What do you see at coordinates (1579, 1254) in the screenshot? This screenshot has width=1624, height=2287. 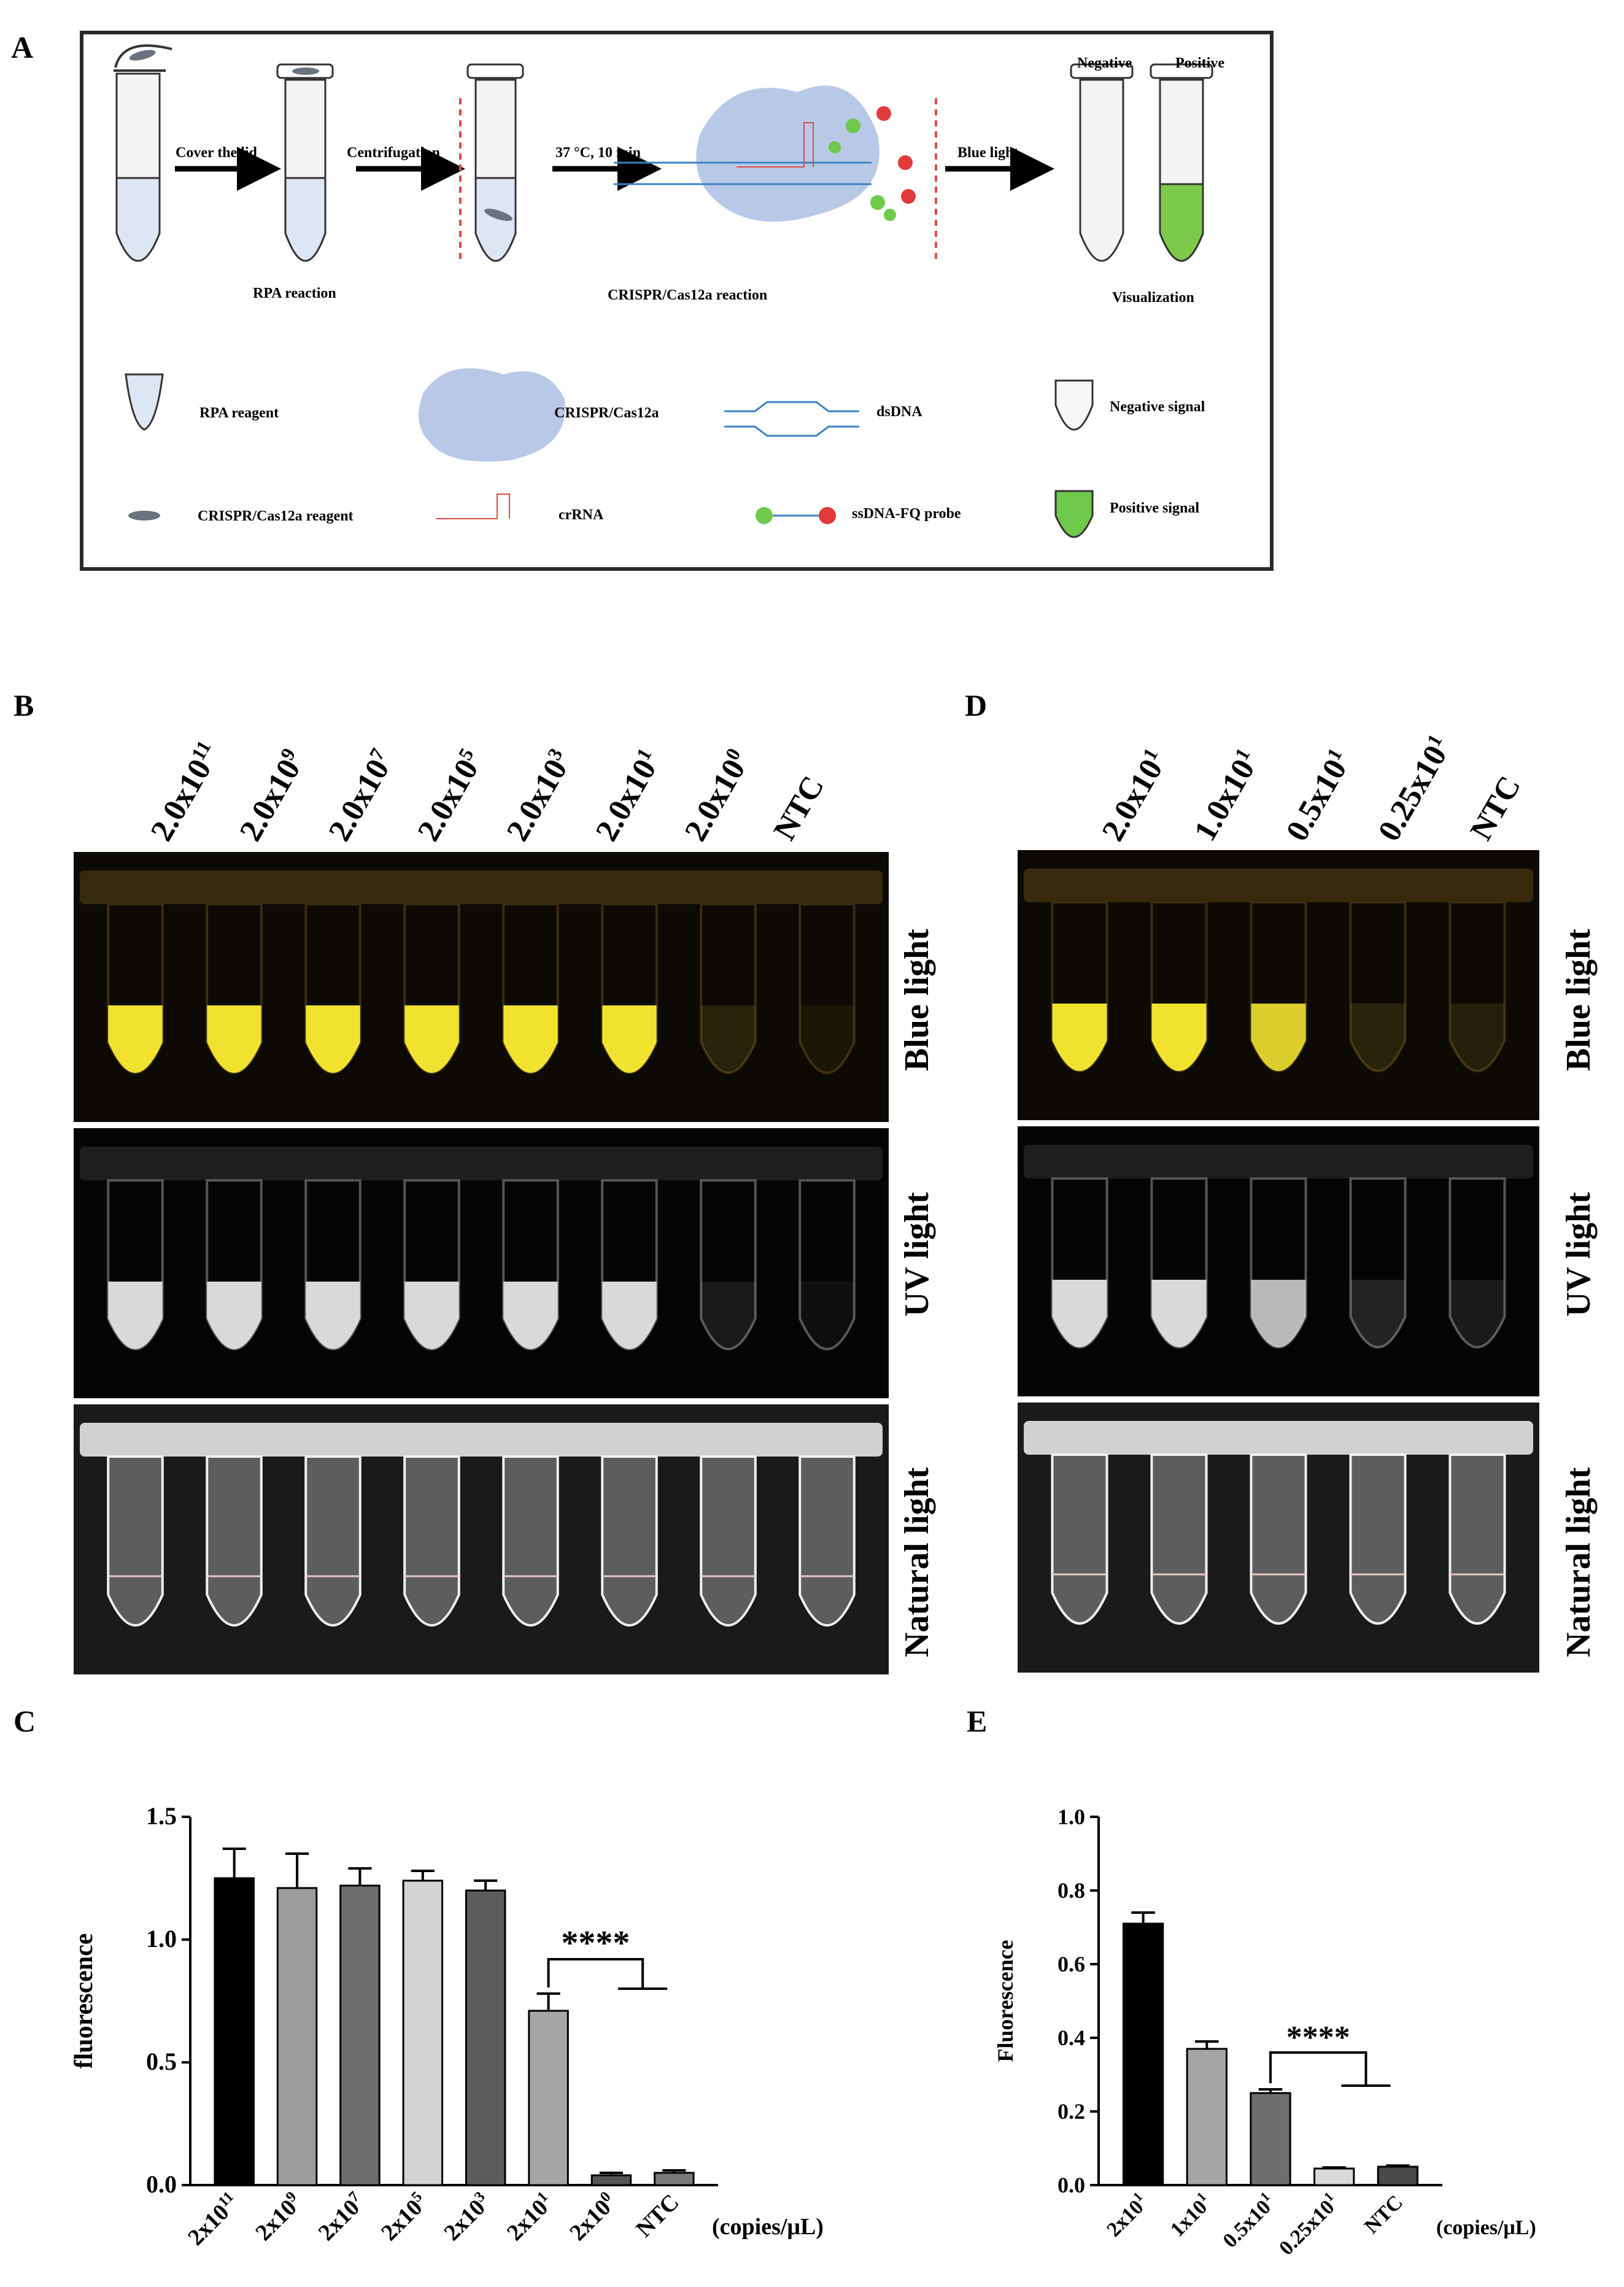 I see `panel-d-row-uv: UV light` at bounding box center [1579, 1254].